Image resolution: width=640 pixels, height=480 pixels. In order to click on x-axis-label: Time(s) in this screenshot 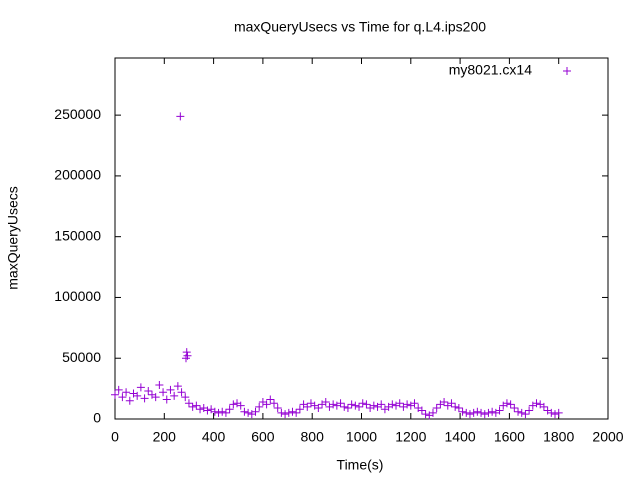, I will do `click(360, 465)`.